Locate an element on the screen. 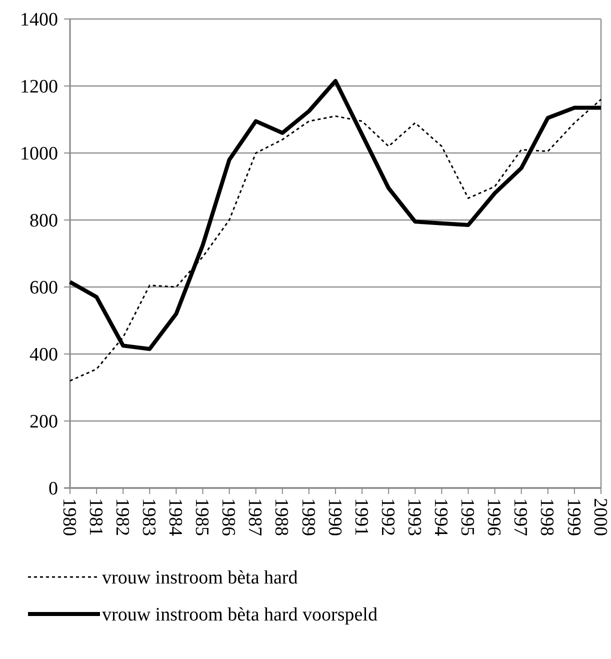 This screenshot has height=659, width=611. x-tick-label: 1990 is located at coordinates (334, 517).